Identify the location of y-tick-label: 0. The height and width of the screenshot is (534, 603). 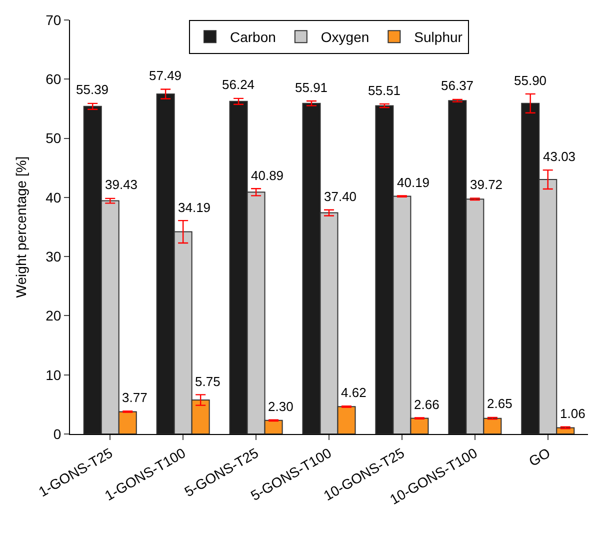
(57, 434).